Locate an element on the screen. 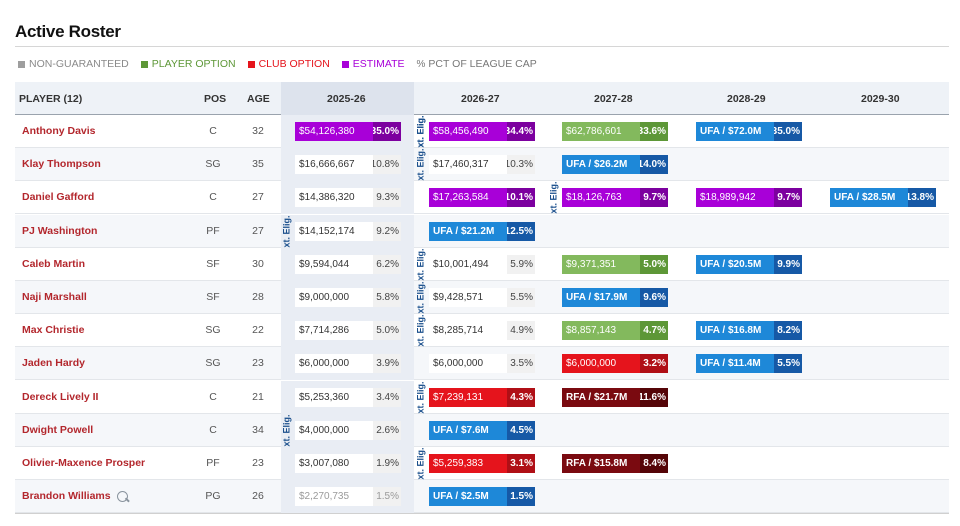  salary-cell-2025-26: $3,007,080 1.9% is located at coordinates (348, 463).